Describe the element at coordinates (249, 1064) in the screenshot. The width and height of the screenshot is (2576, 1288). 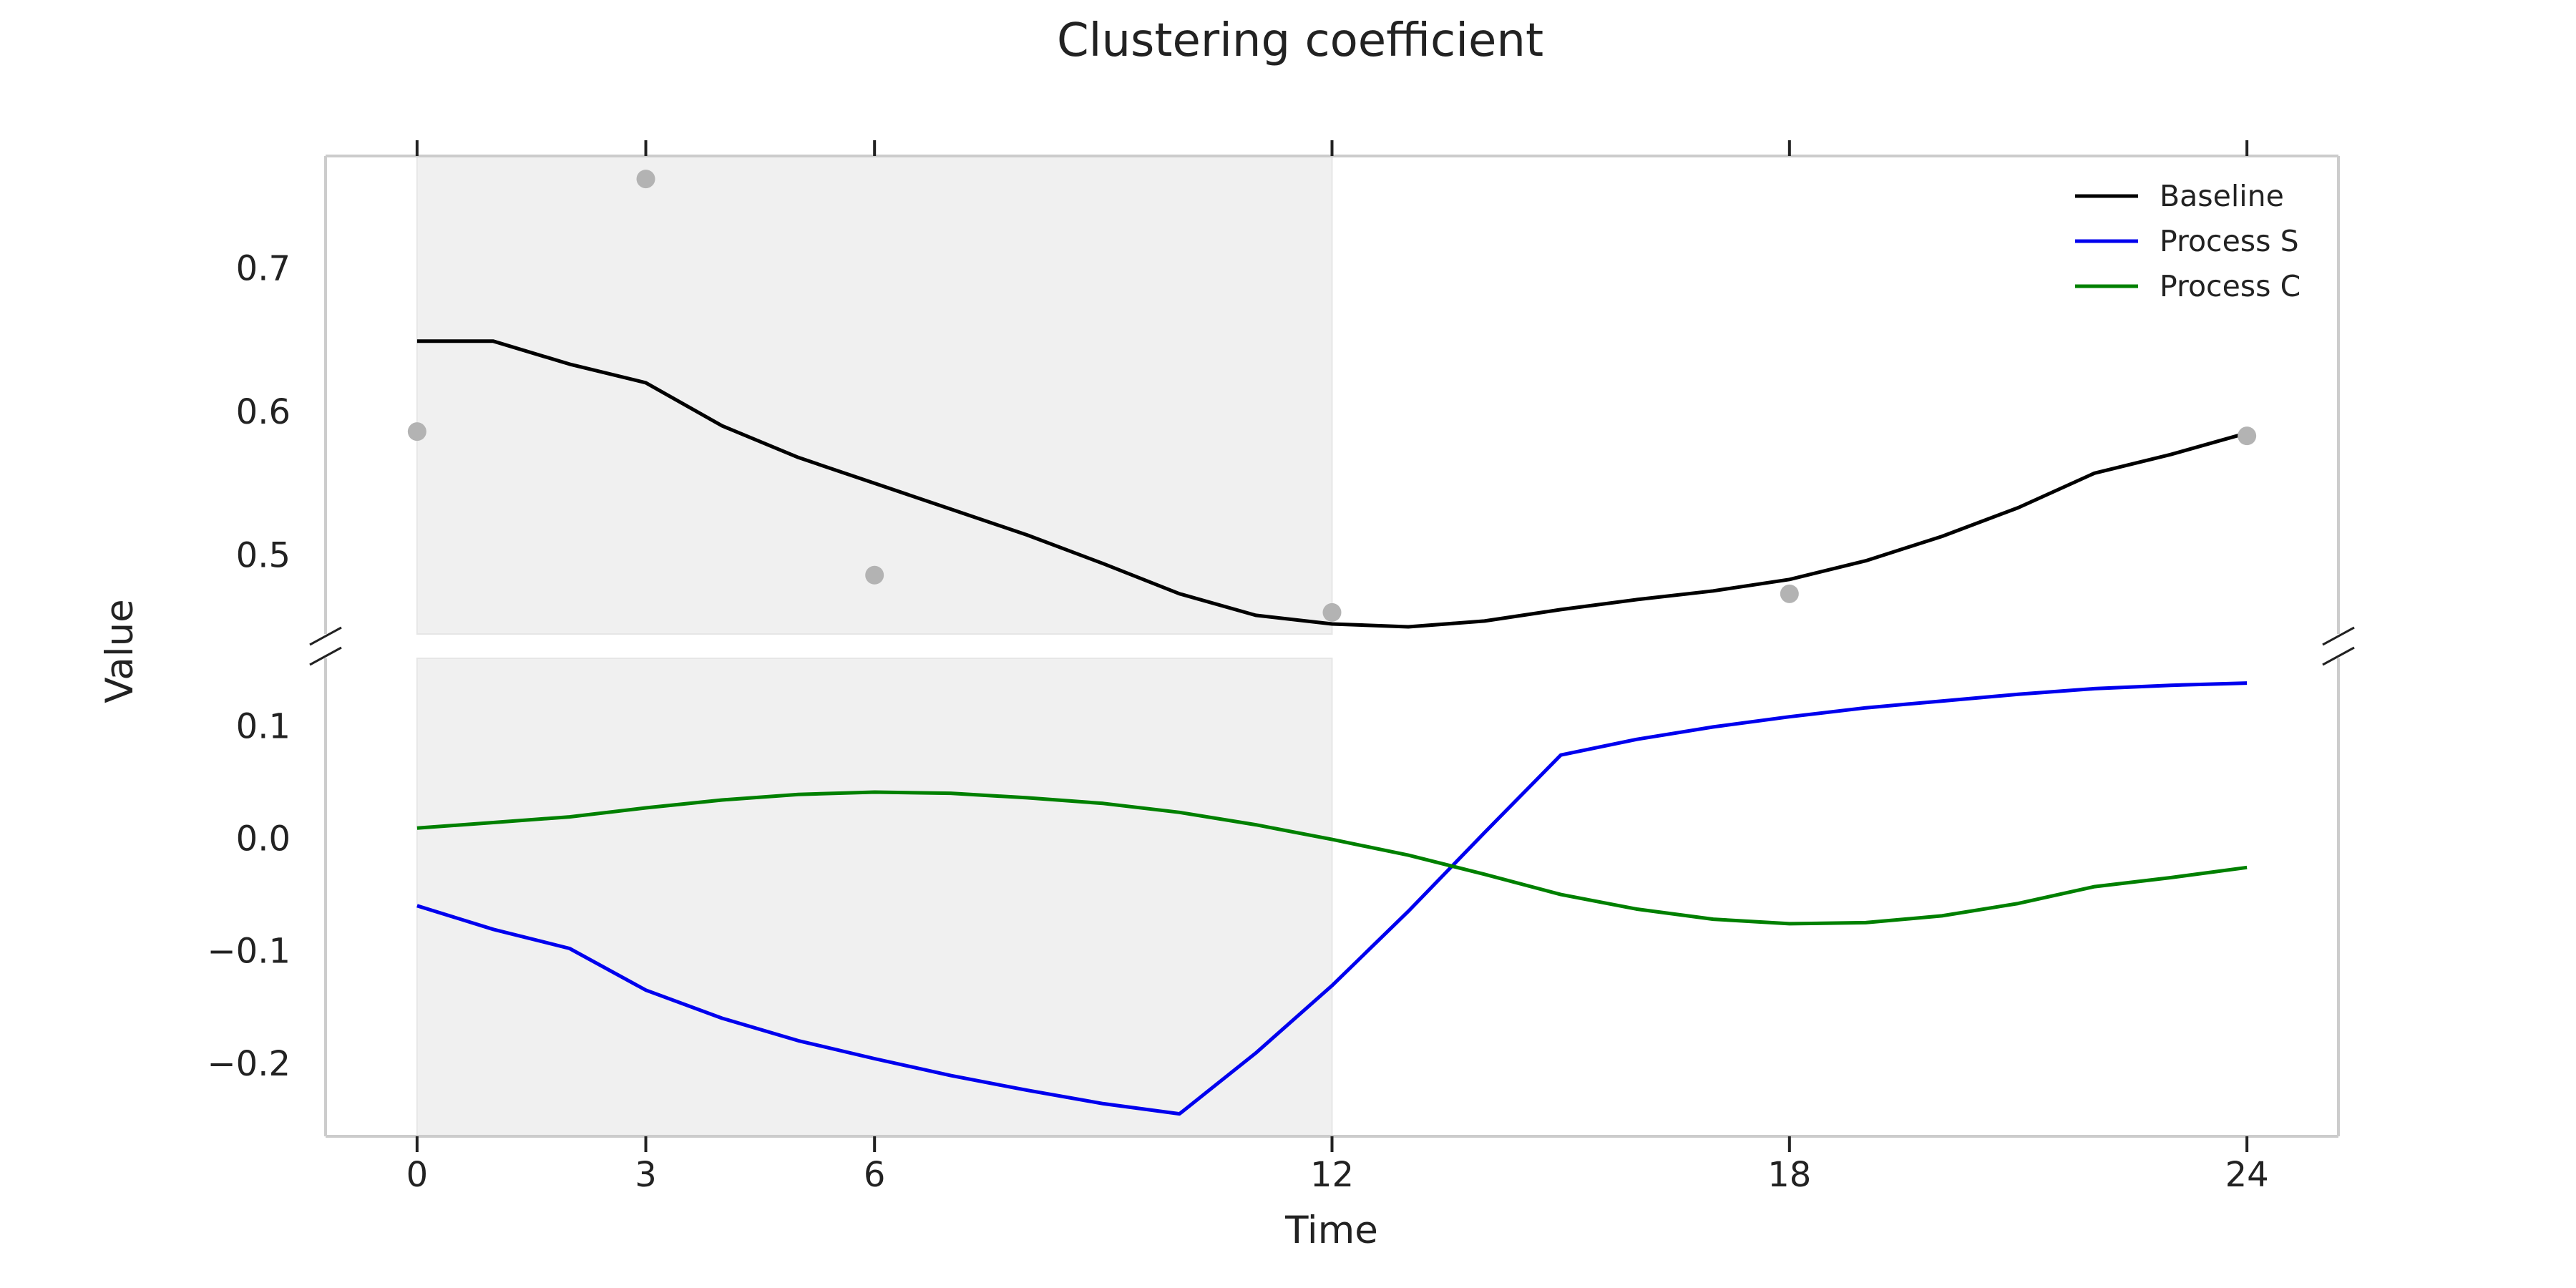
I see `y-tick-label-bottom-0: −0.2` at that location.